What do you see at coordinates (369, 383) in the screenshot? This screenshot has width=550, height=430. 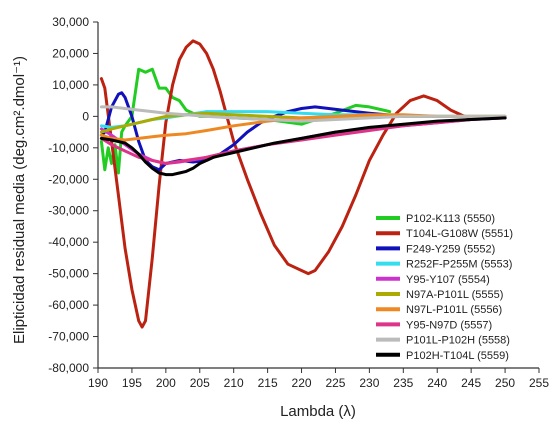 I see `x-tick-label: 230` at bounding box center [369, 383].